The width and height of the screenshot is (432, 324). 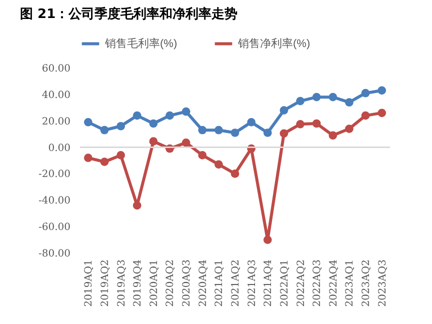 What do you see at coordinates (366, 283) in the screenshot?
I see `x-tick-label: 2023AQ2` at bounding box center [366, 283].